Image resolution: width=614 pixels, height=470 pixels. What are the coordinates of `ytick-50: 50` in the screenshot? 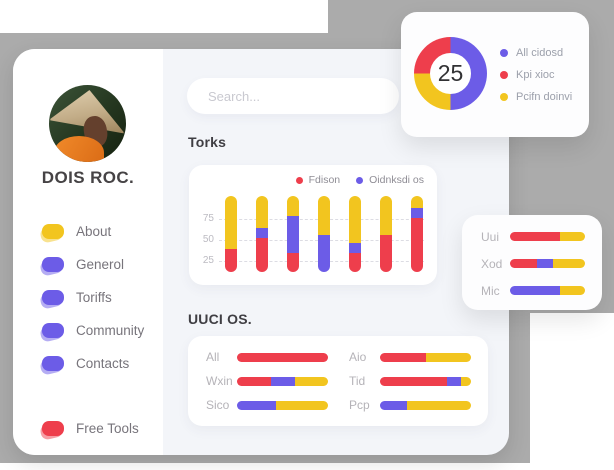 It's located at (208, 239).